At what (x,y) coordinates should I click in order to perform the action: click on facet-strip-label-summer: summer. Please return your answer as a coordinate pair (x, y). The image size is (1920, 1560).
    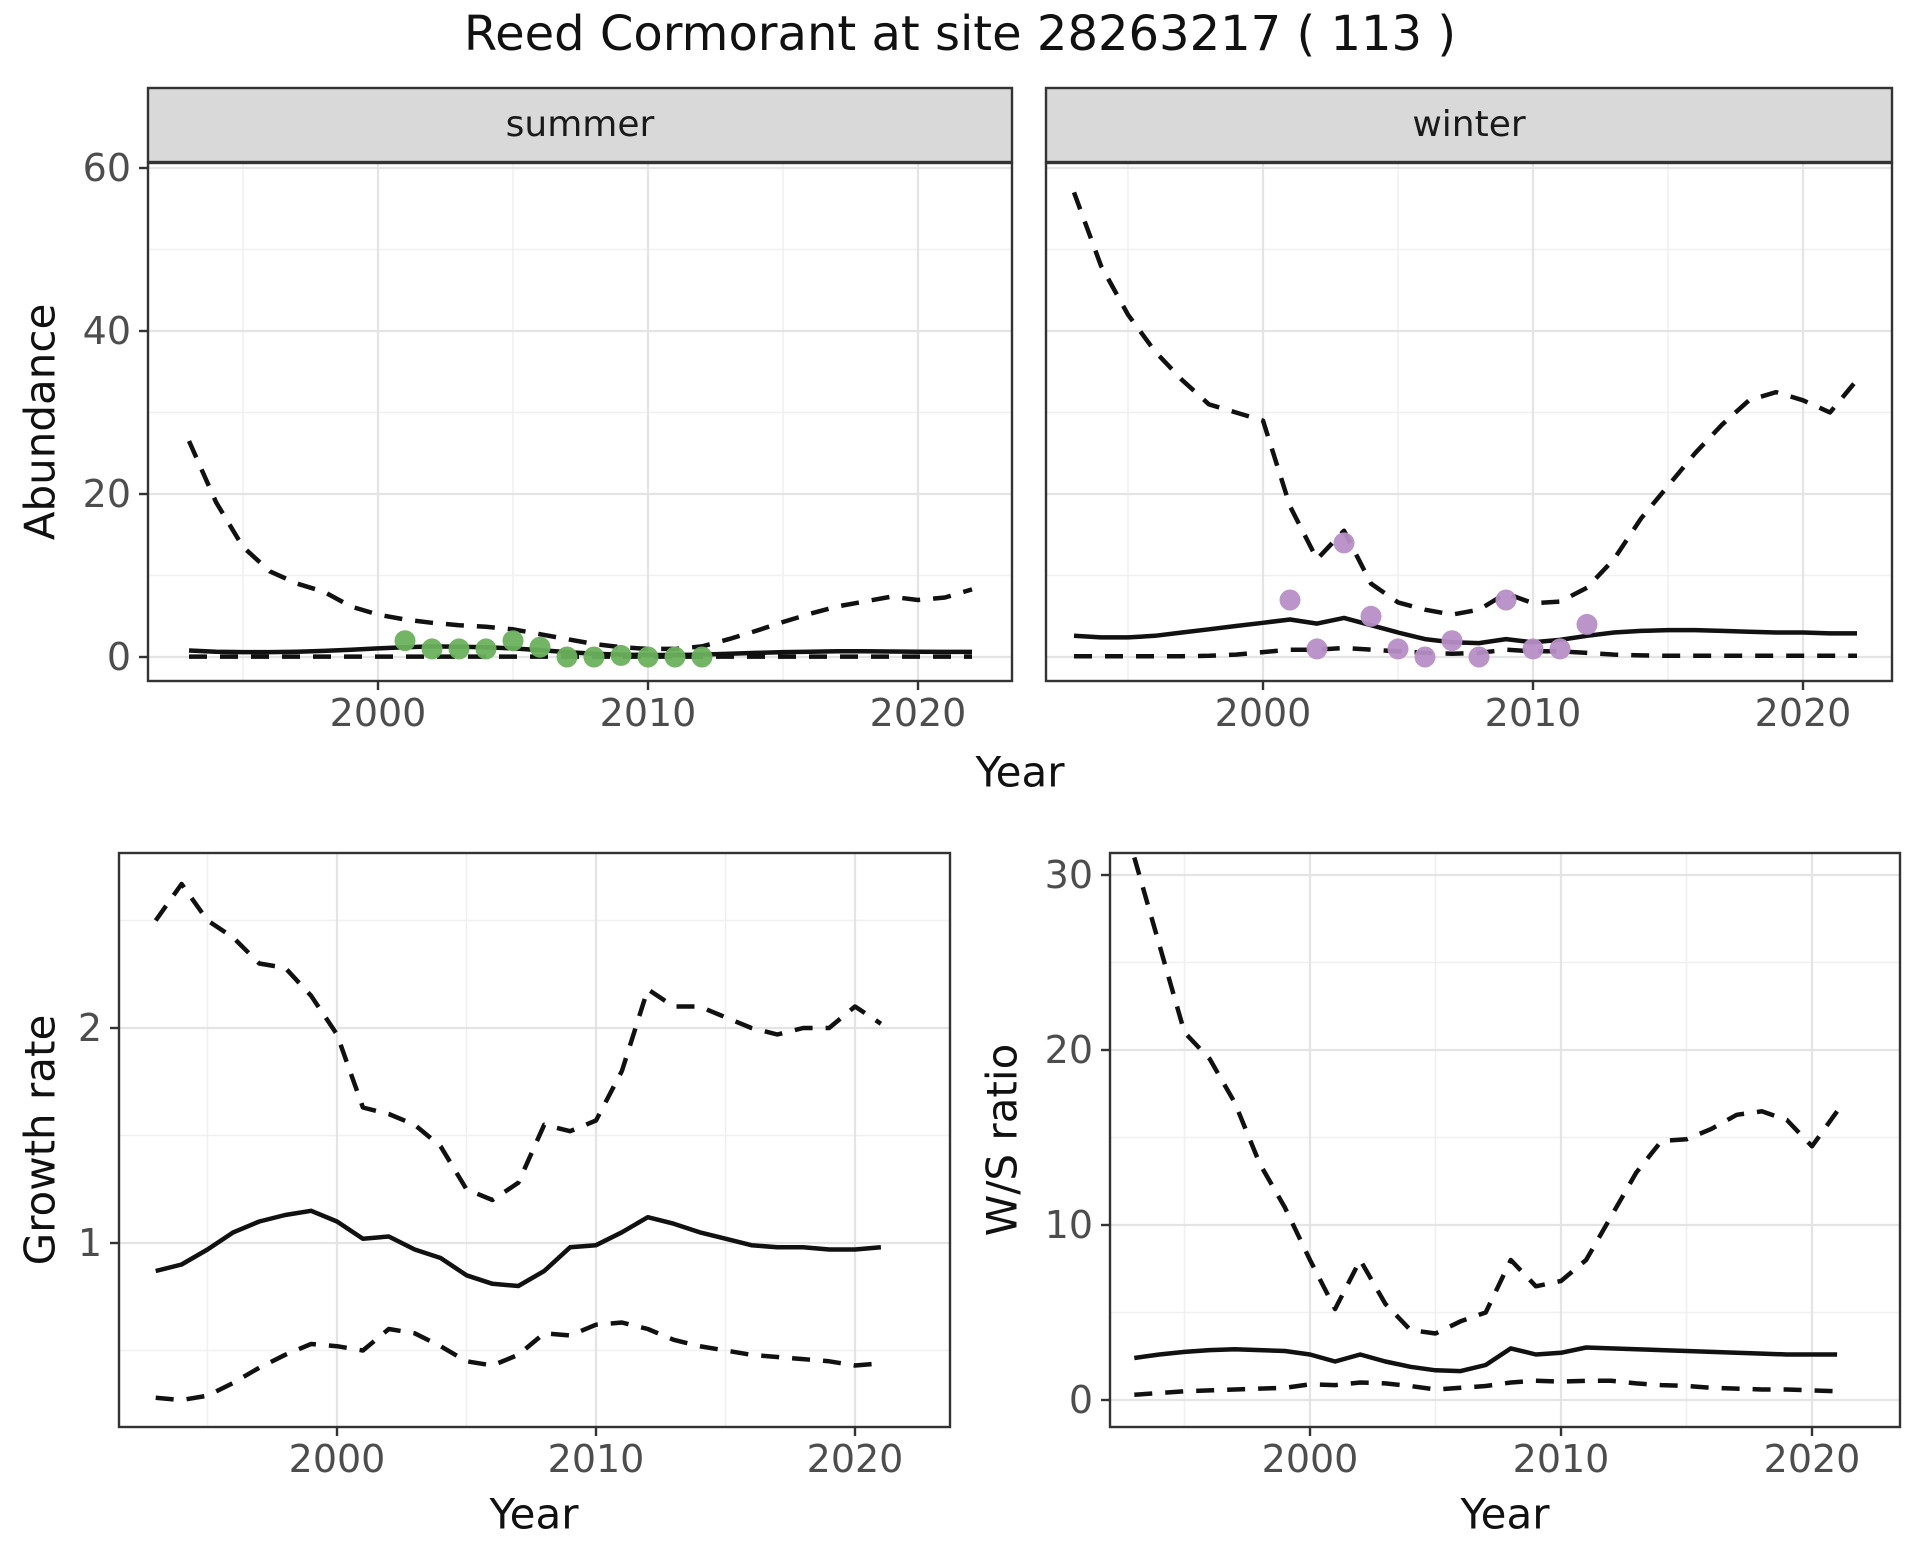
    Looking at the image, I should click on (580, 124).